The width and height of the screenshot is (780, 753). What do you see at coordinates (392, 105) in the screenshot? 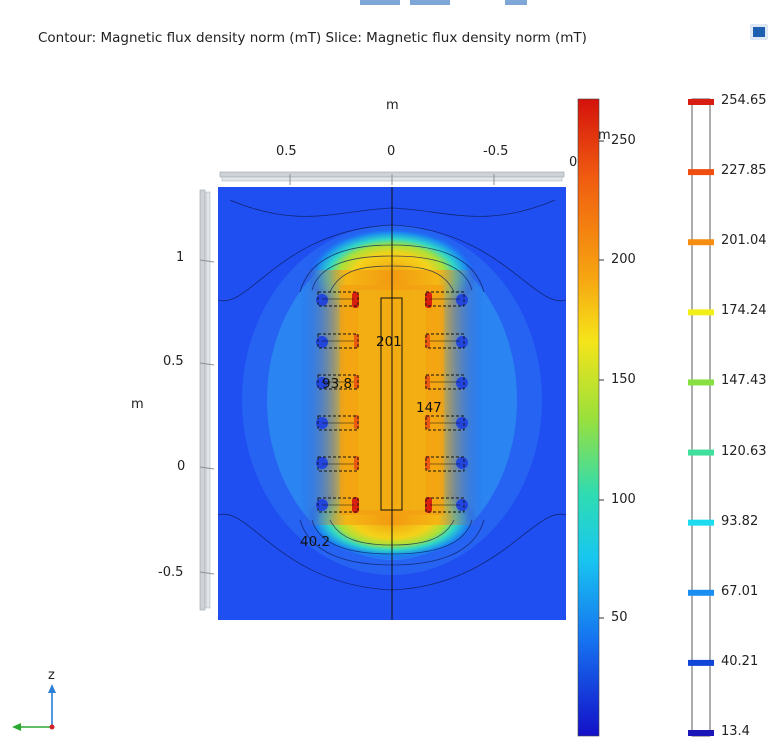
I see `top-axis-unit: m` at bounding box center [392, 105].